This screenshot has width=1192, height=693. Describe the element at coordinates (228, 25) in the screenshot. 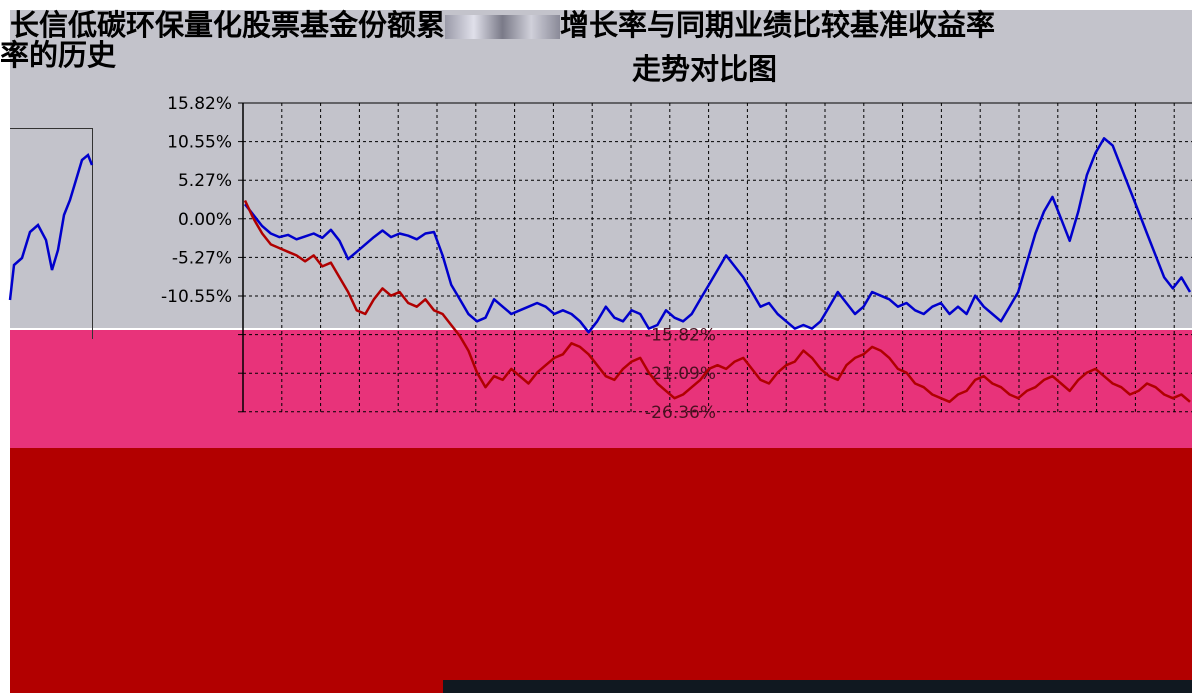

I see `chart-title-line1-head: 长信低碳环保量化股票基金份额累` at that location.